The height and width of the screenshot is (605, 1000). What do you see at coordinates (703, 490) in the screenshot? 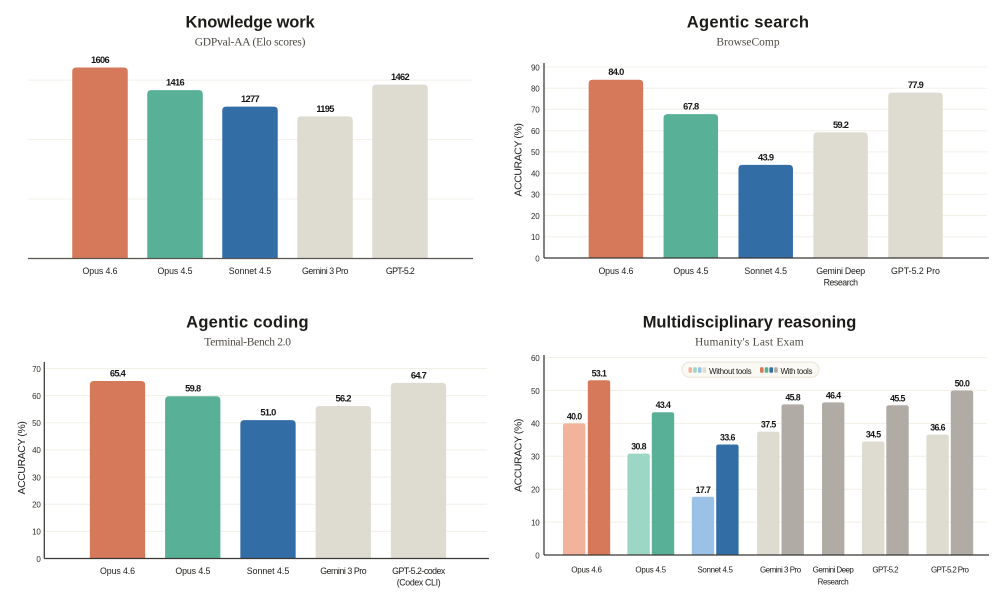
I see `svg-text: 17.7` at bounding box center [703, 490].